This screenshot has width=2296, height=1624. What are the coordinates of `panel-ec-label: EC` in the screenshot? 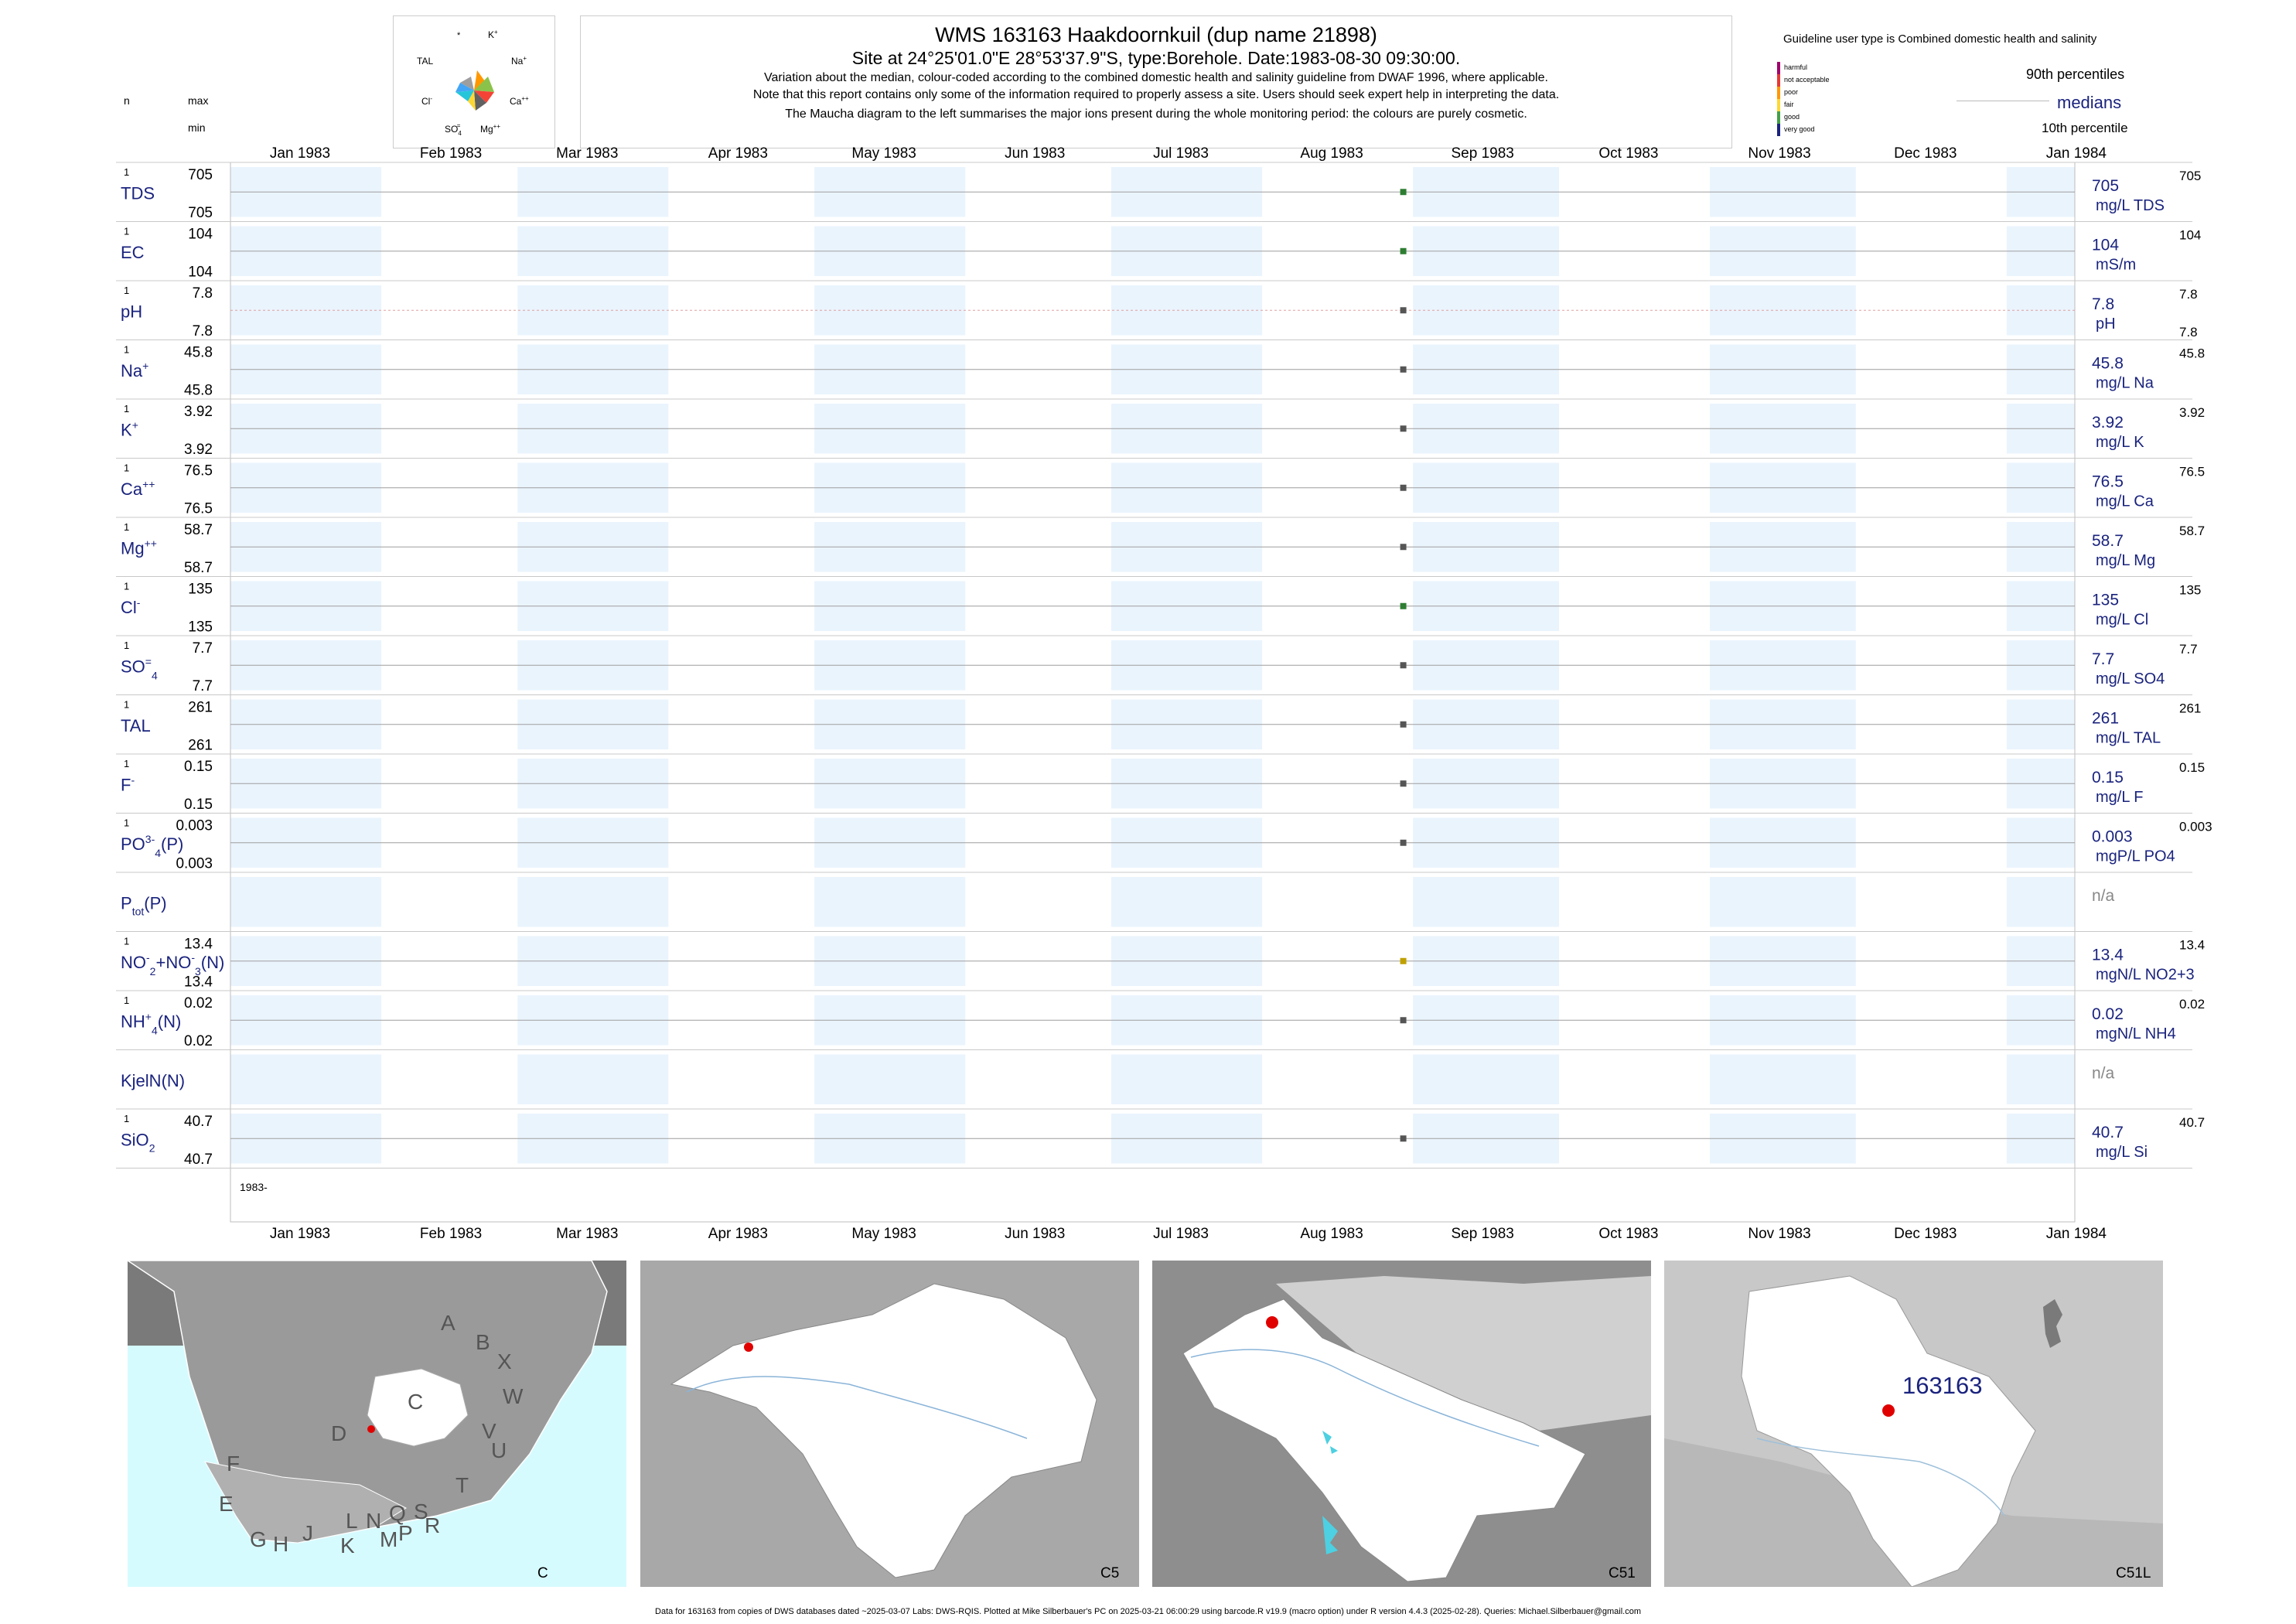 It's located at (133, 252).